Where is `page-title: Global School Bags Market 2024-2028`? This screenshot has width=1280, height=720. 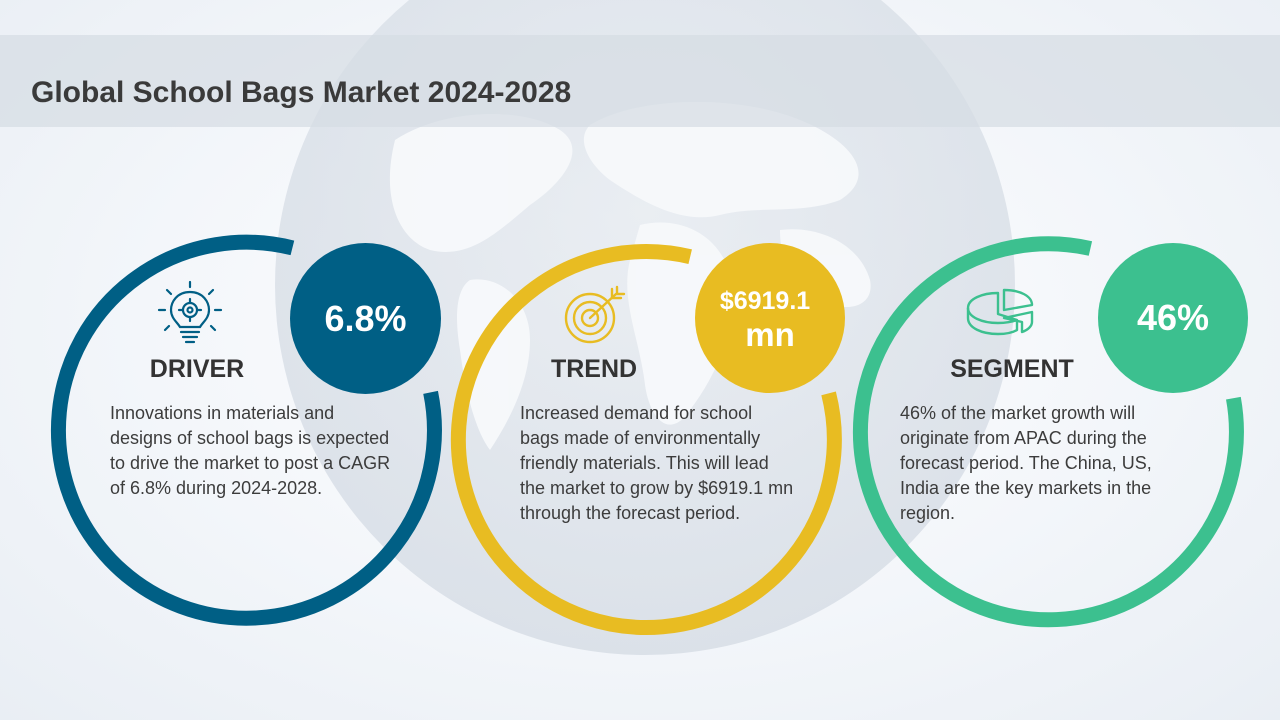 page-title: Global School Bags Market 2024-2028 is located at coordinates (301, 92).